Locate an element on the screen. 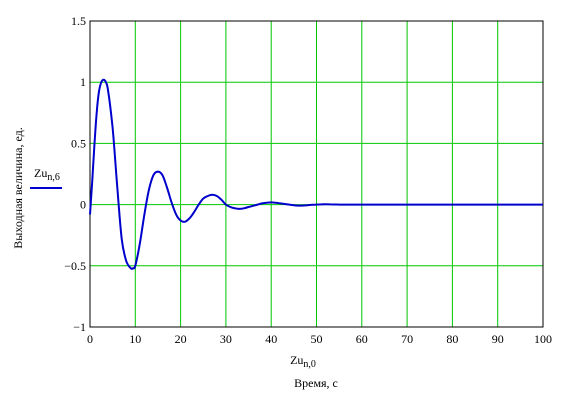 The width and height of the screenshot is (570, 400). x-tick-label: 90 is located at coordinates (498, 339).